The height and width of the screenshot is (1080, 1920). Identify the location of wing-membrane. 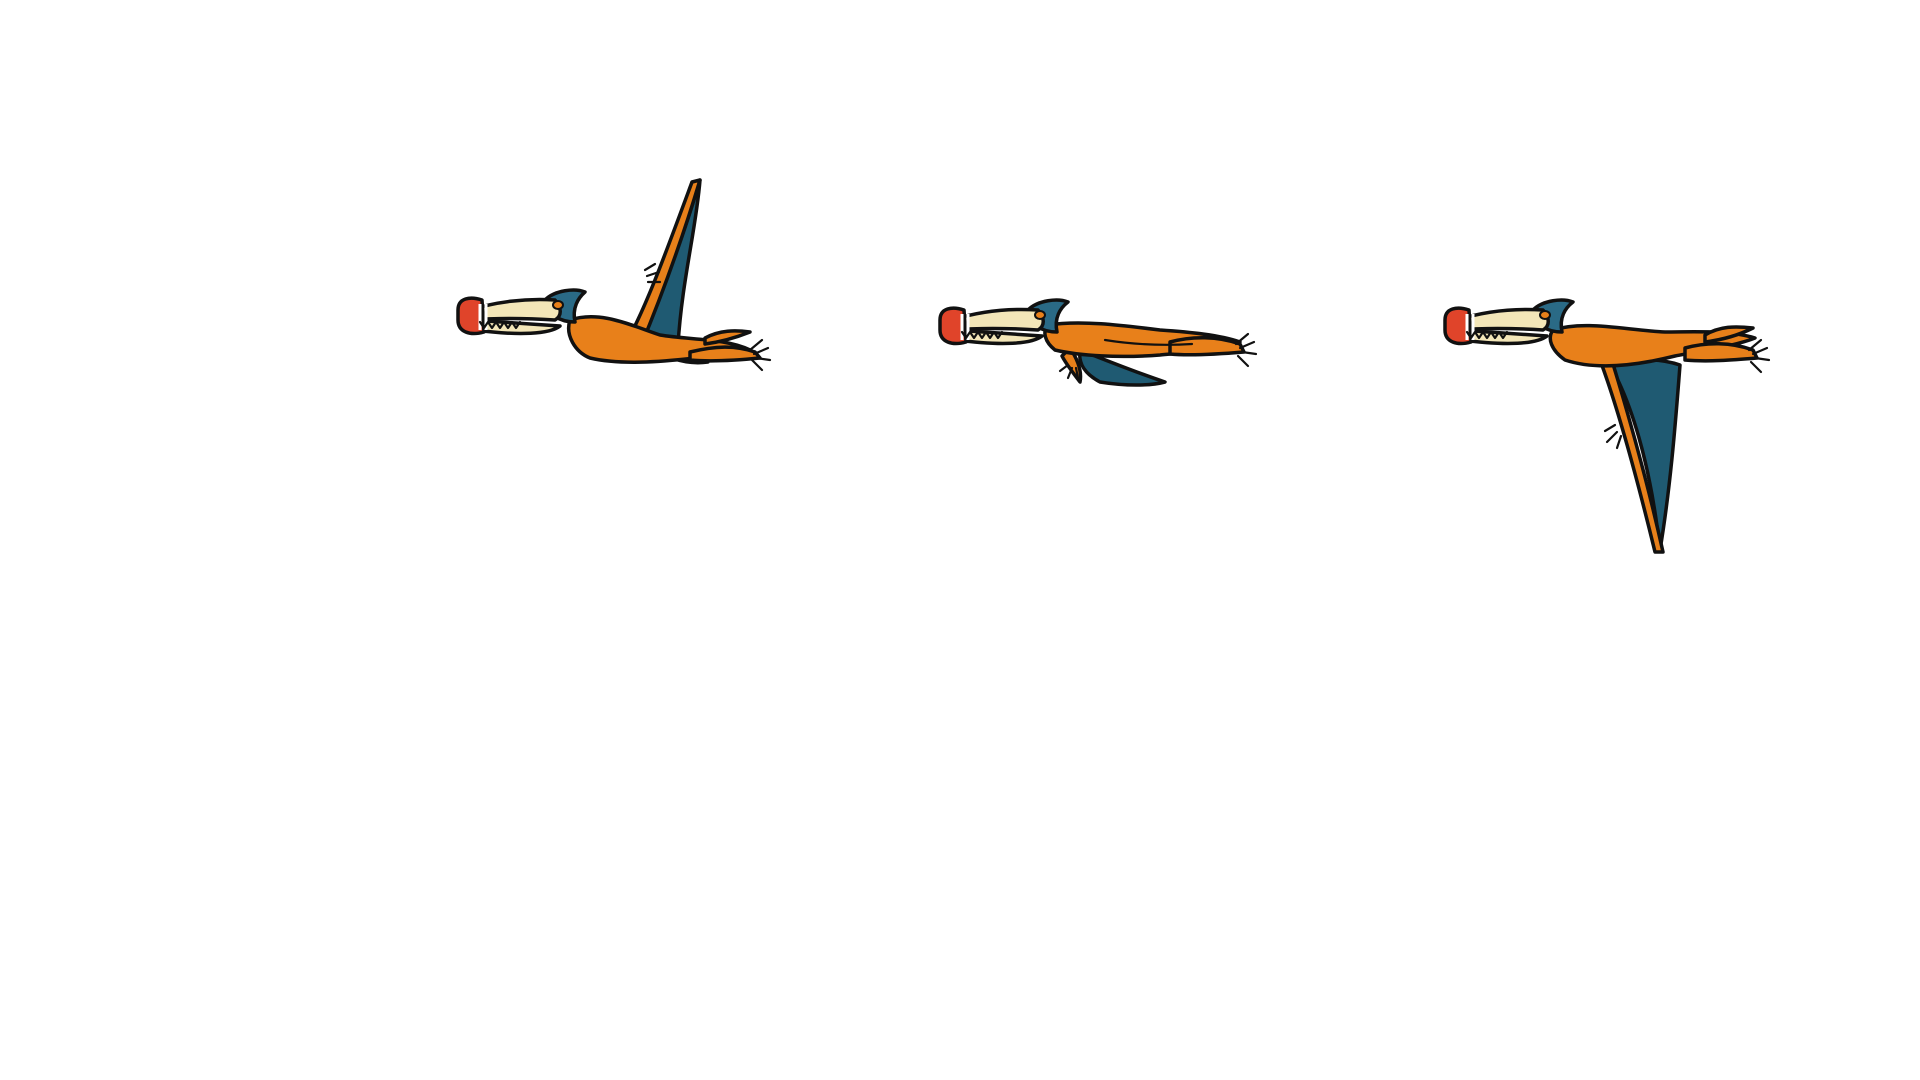
(1122, 367).